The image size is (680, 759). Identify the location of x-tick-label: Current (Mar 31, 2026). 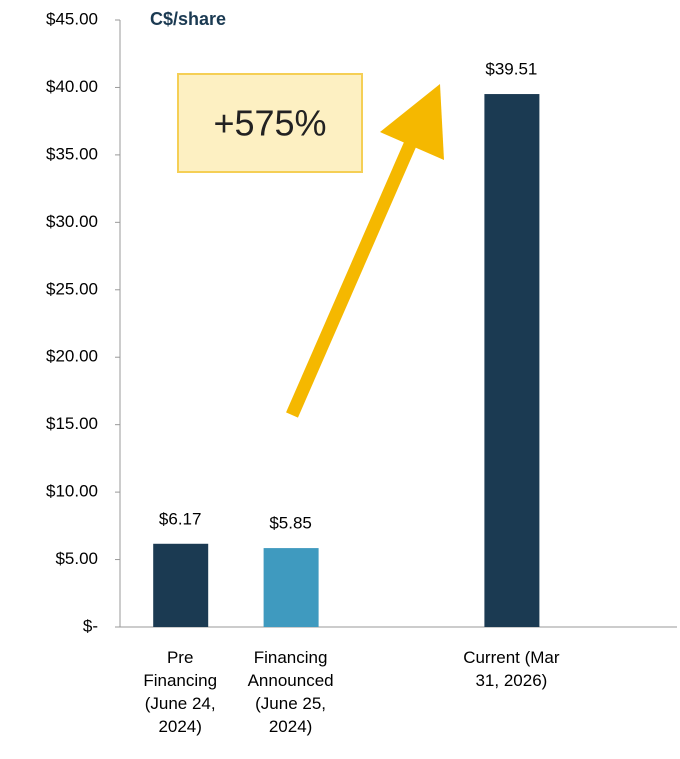
(511, 669).